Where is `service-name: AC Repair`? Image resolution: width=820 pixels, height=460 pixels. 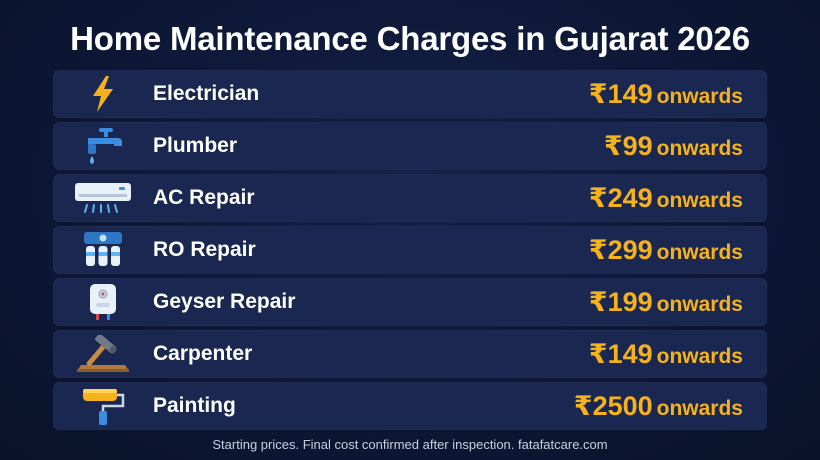 service-name: AC Repair is located at coordinates (204, 197).